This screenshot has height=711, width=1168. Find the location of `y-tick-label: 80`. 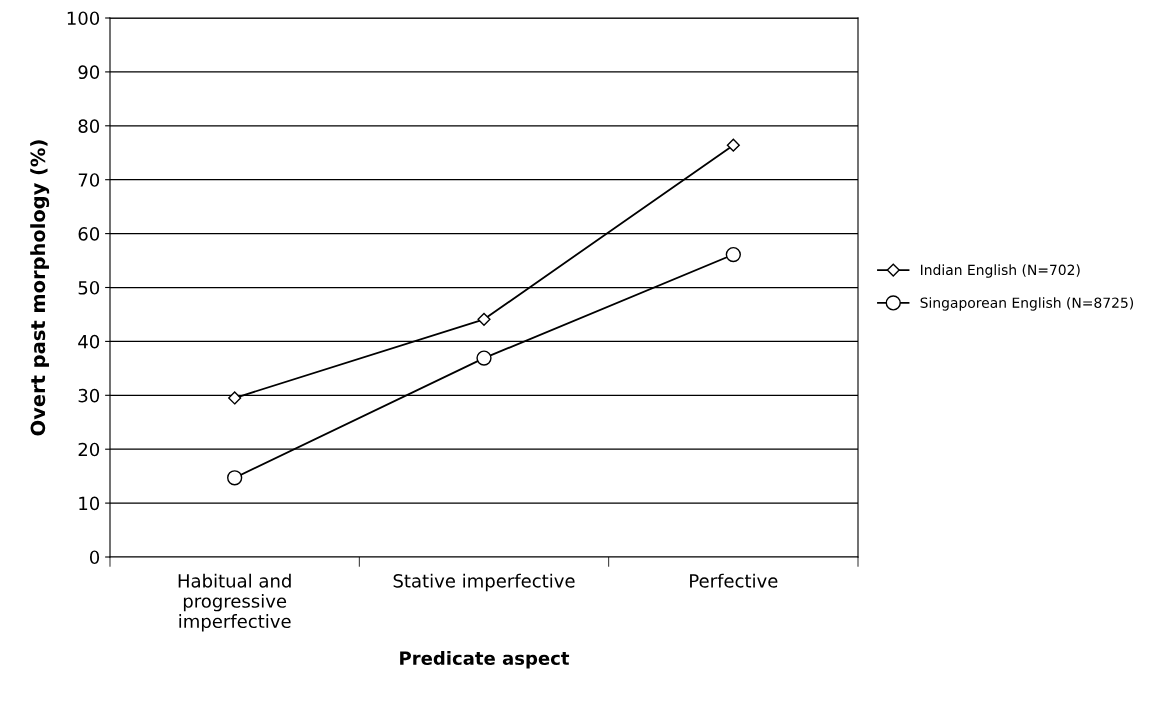

y-tick-label: 80 is located at coordinates (89, 126).